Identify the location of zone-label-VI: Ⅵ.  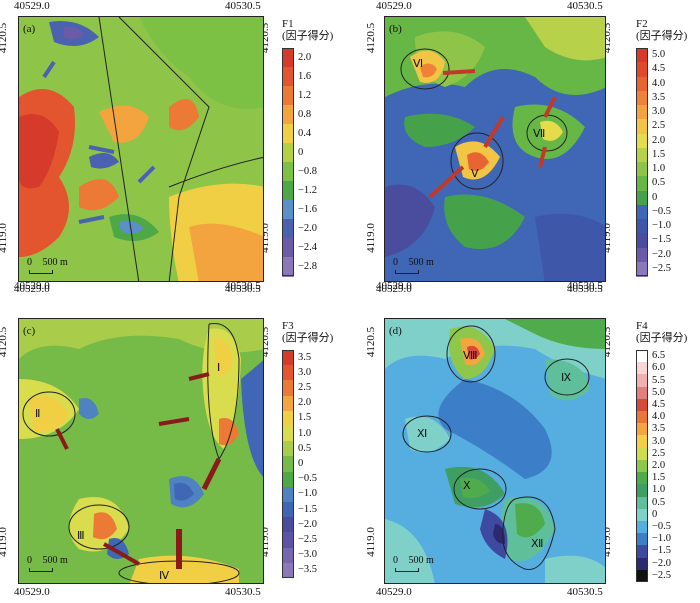
(418, 64).